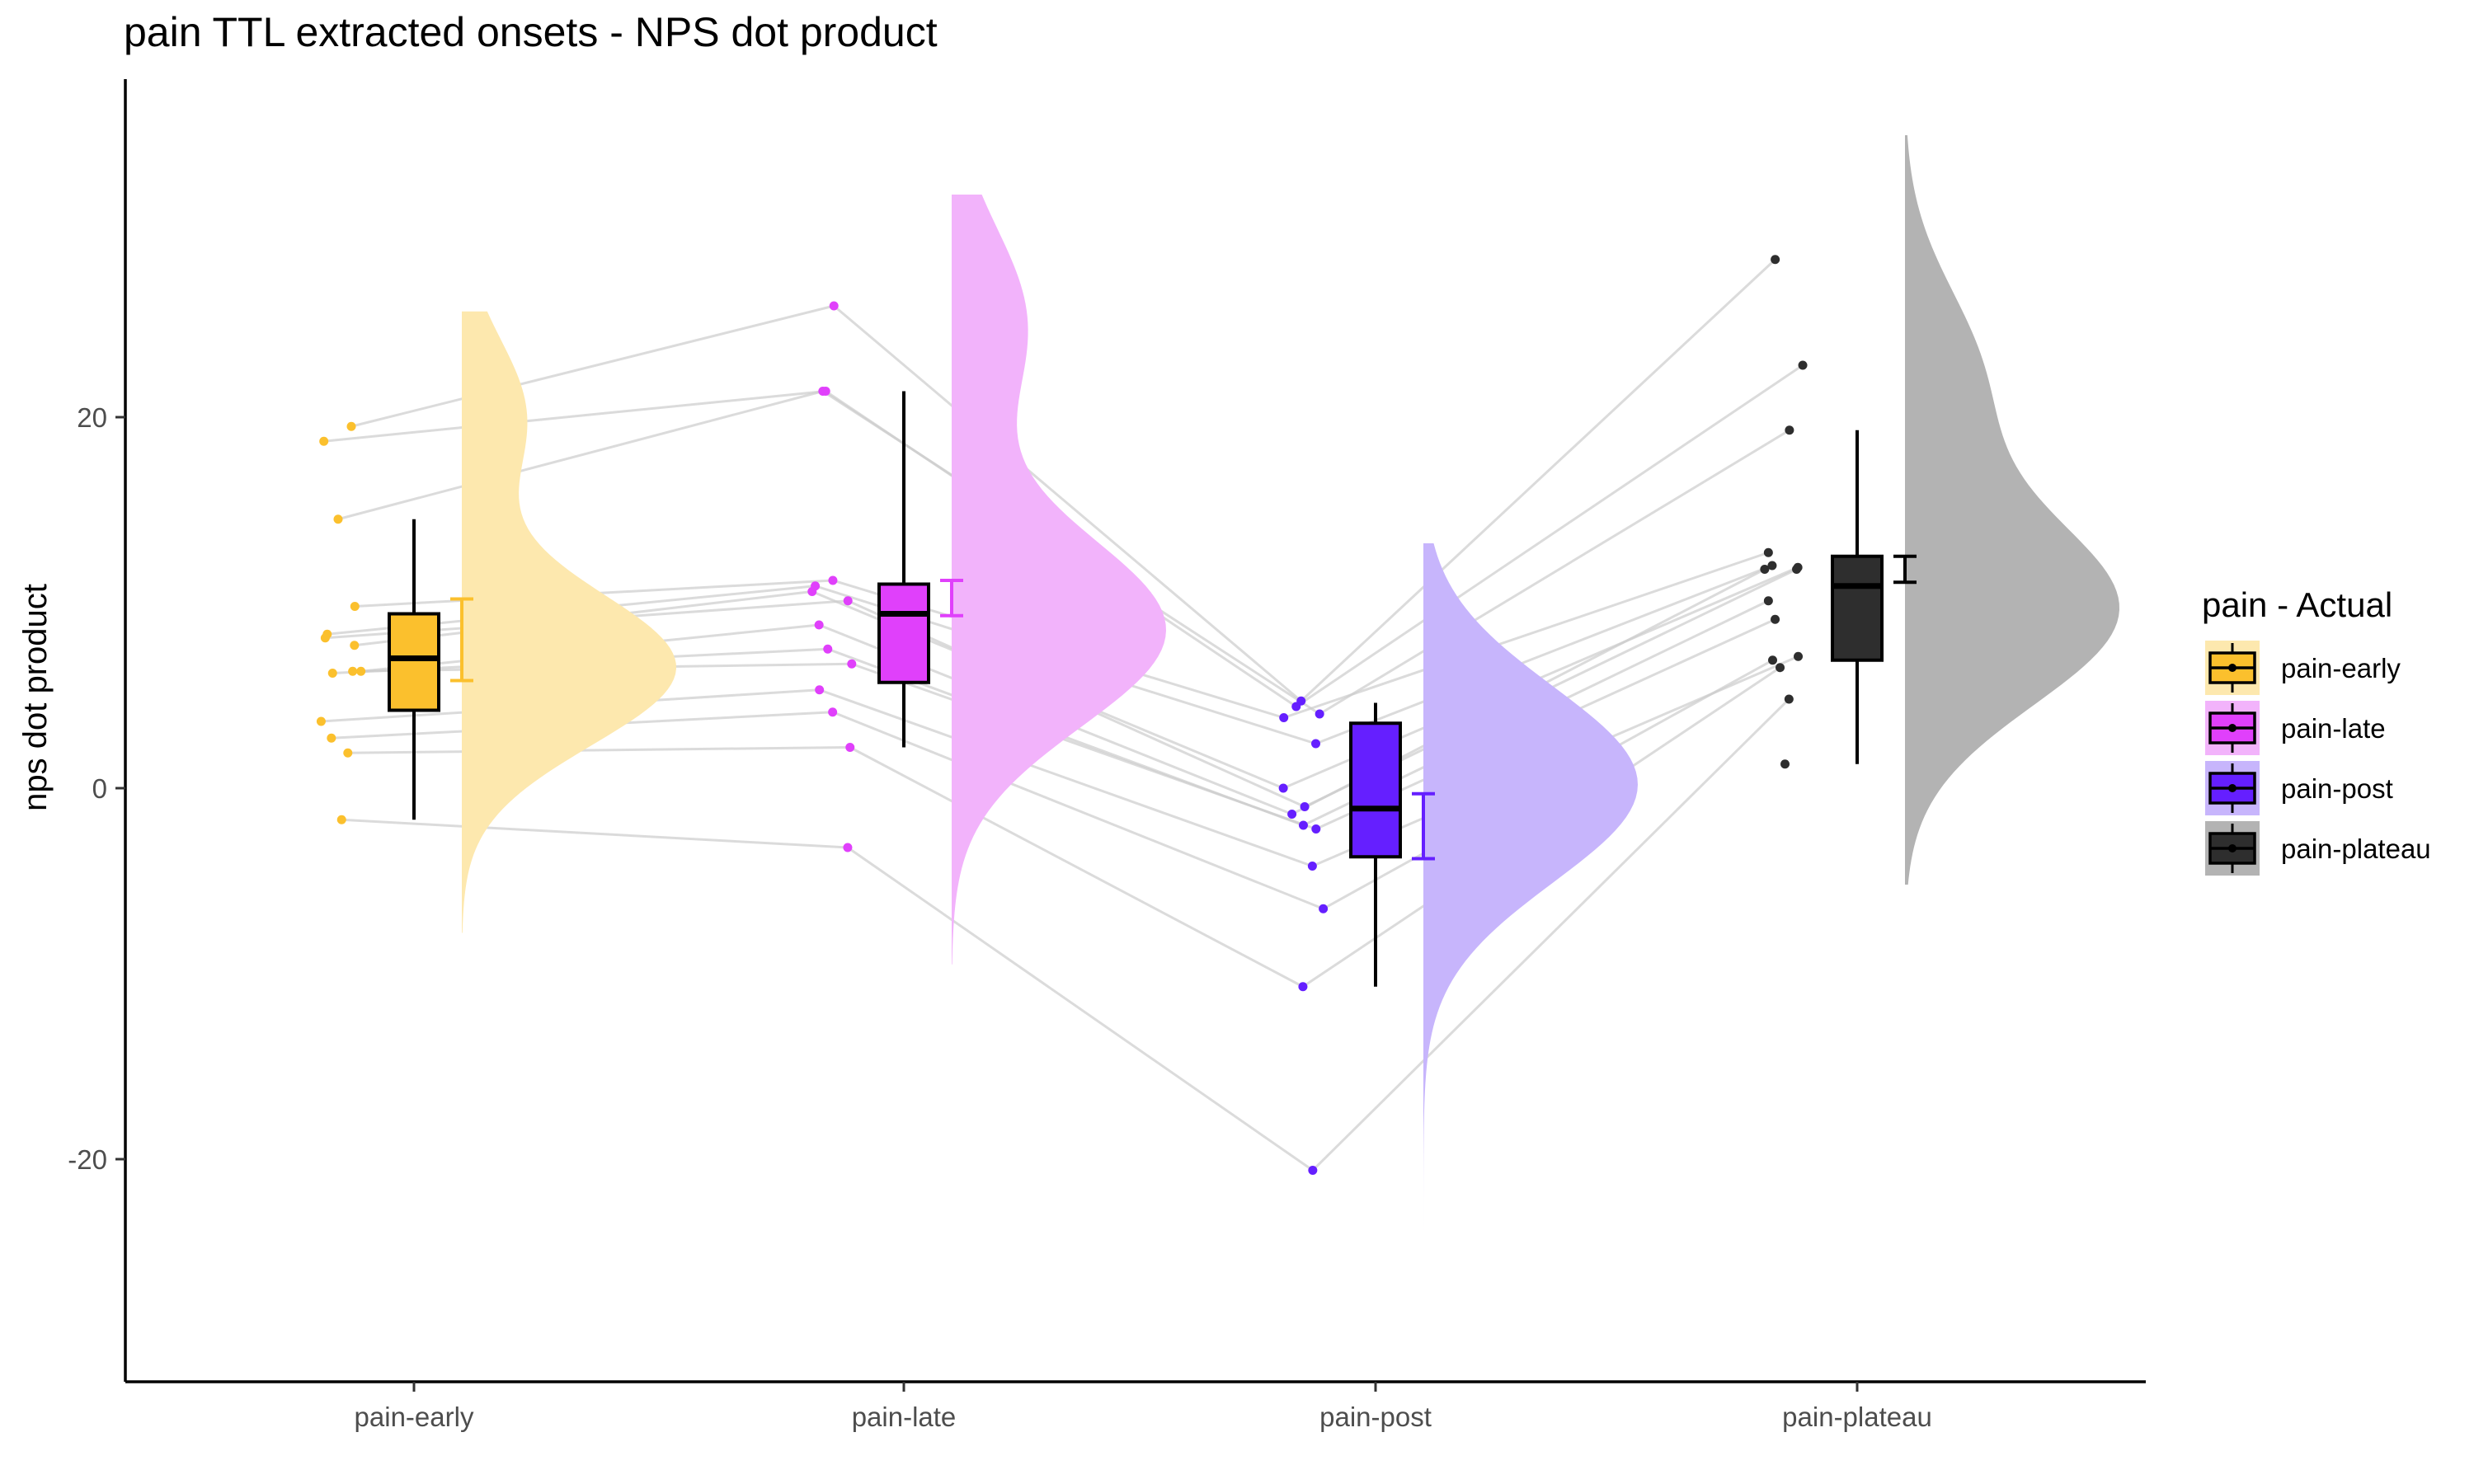 The width and height of the screenshot is (2474, 1484). I want to click on density-cloud-pain-late, so click(1059, 580).